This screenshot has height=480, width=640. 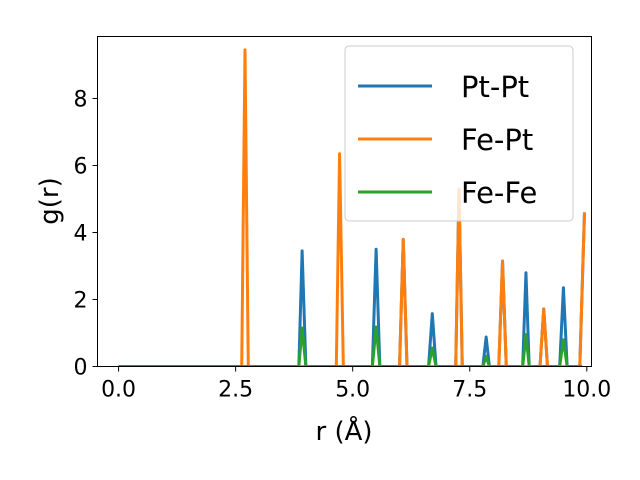 I want to click on y-tick-label: 0, so click(x=81, y=368).